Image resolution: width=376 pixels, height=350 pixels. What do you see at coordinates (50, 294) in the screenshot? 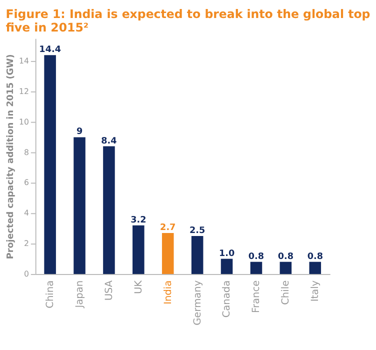
I see `x-tick-label: China` at bounding box center [50, 294].